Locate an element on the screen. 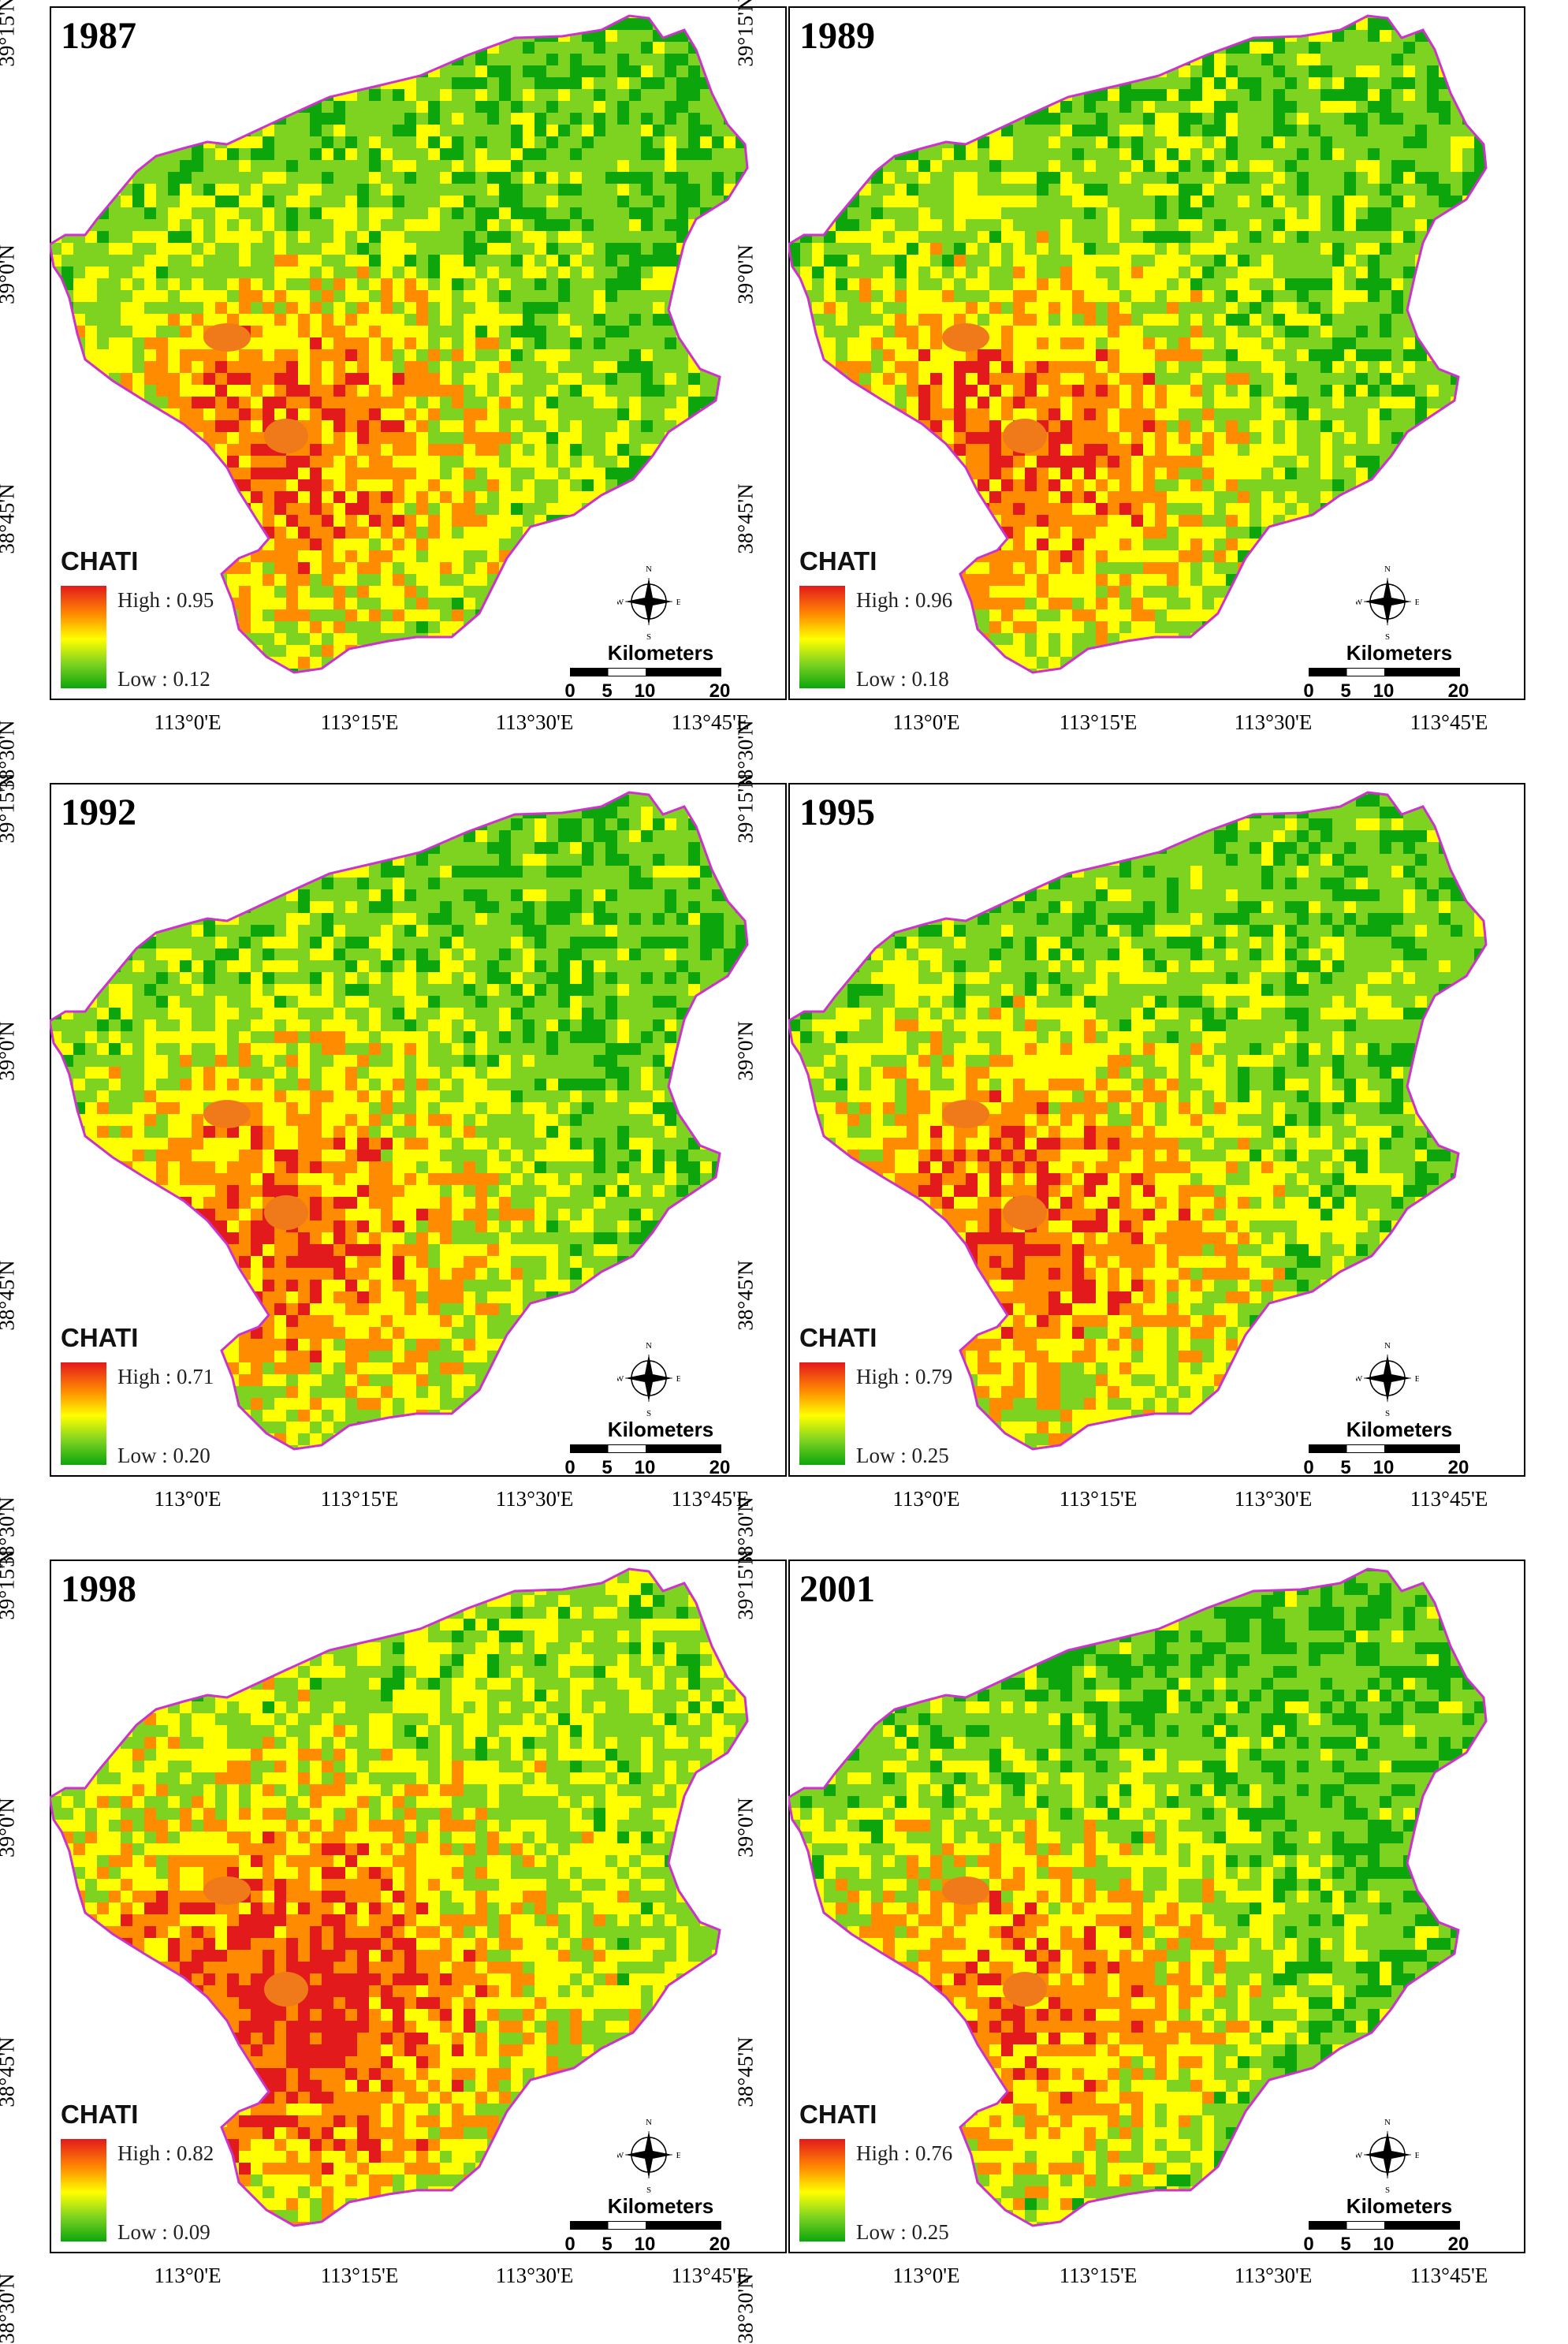 The height and width of the screenshot is (2344, 1568). legend-high-value: High : 0.82 is located at coordinates (165, 2153).